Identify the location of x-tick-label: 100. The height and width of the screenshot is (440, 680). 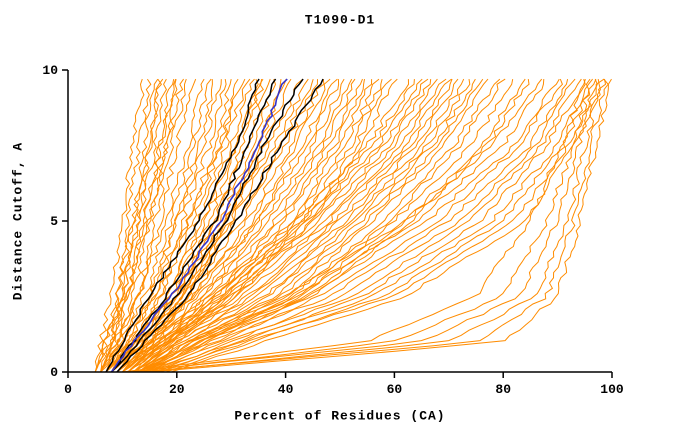
(612, 389).